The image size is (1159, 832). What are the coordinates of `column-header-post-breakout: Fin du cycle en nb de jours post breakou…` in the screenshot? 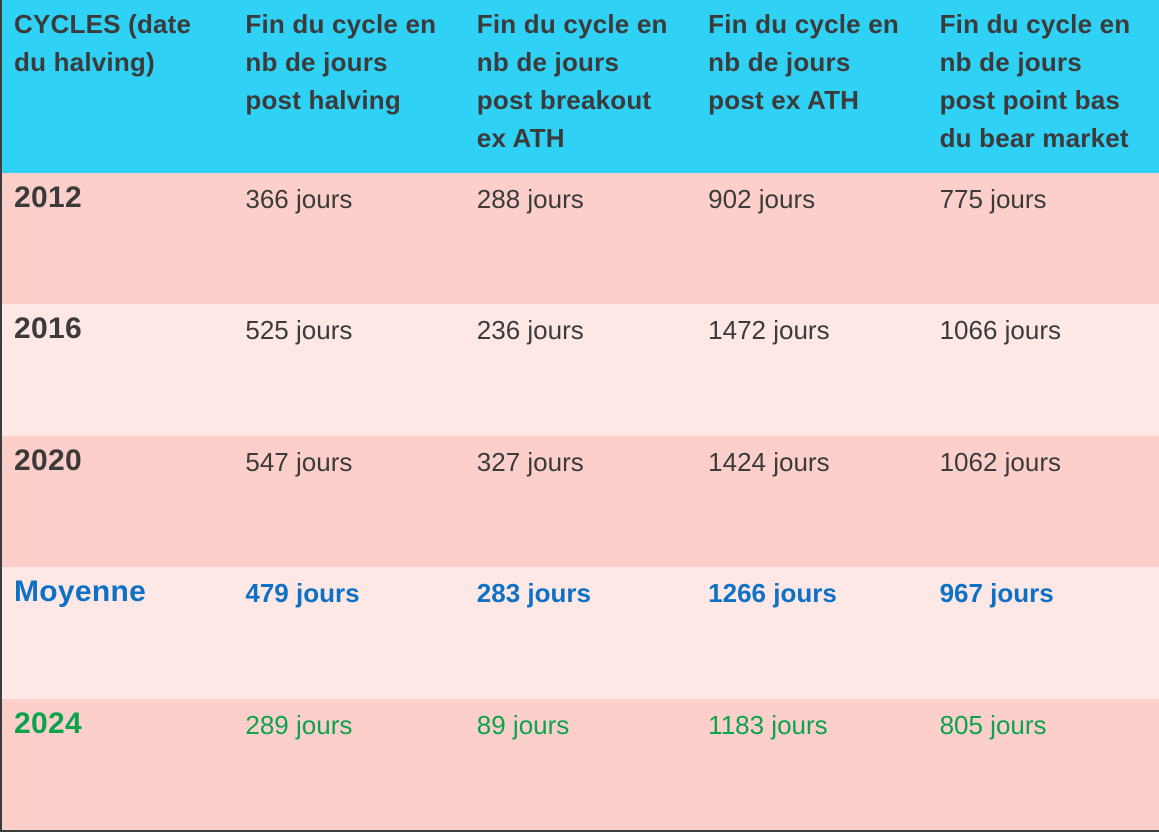 It's located at (572, 81).